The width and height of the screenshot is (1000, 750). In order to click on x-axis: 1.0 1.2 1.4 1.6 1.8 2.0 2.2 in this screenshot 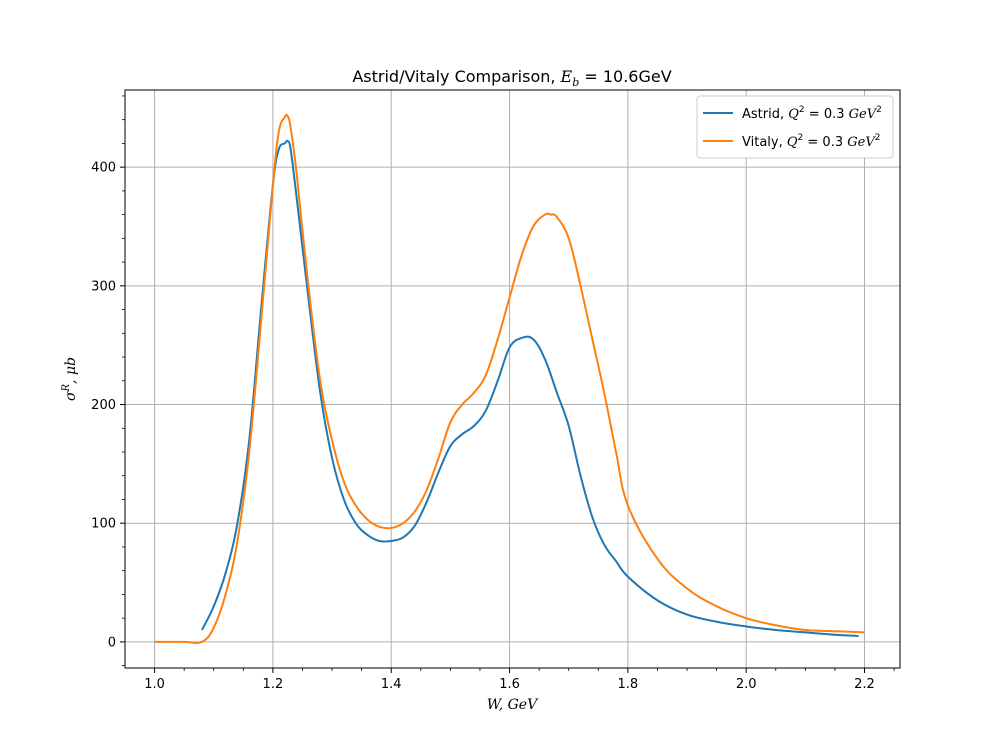, I will do `click(519, 680)`.